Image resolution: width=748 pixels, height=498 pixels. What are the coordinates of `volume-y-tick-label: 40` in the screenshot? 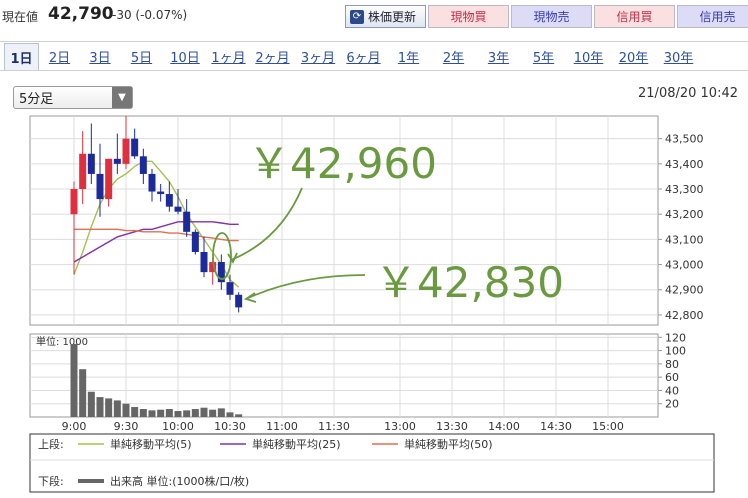 It's located at (672, 390).